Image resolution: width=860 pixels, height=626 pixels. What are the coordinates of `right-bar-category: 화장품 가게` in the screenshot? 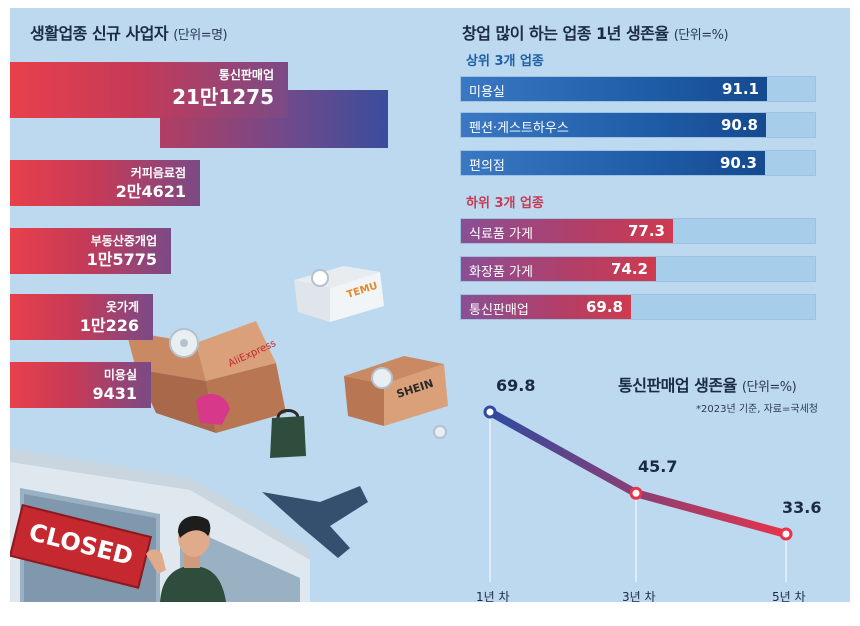 It's located at (501, 272).